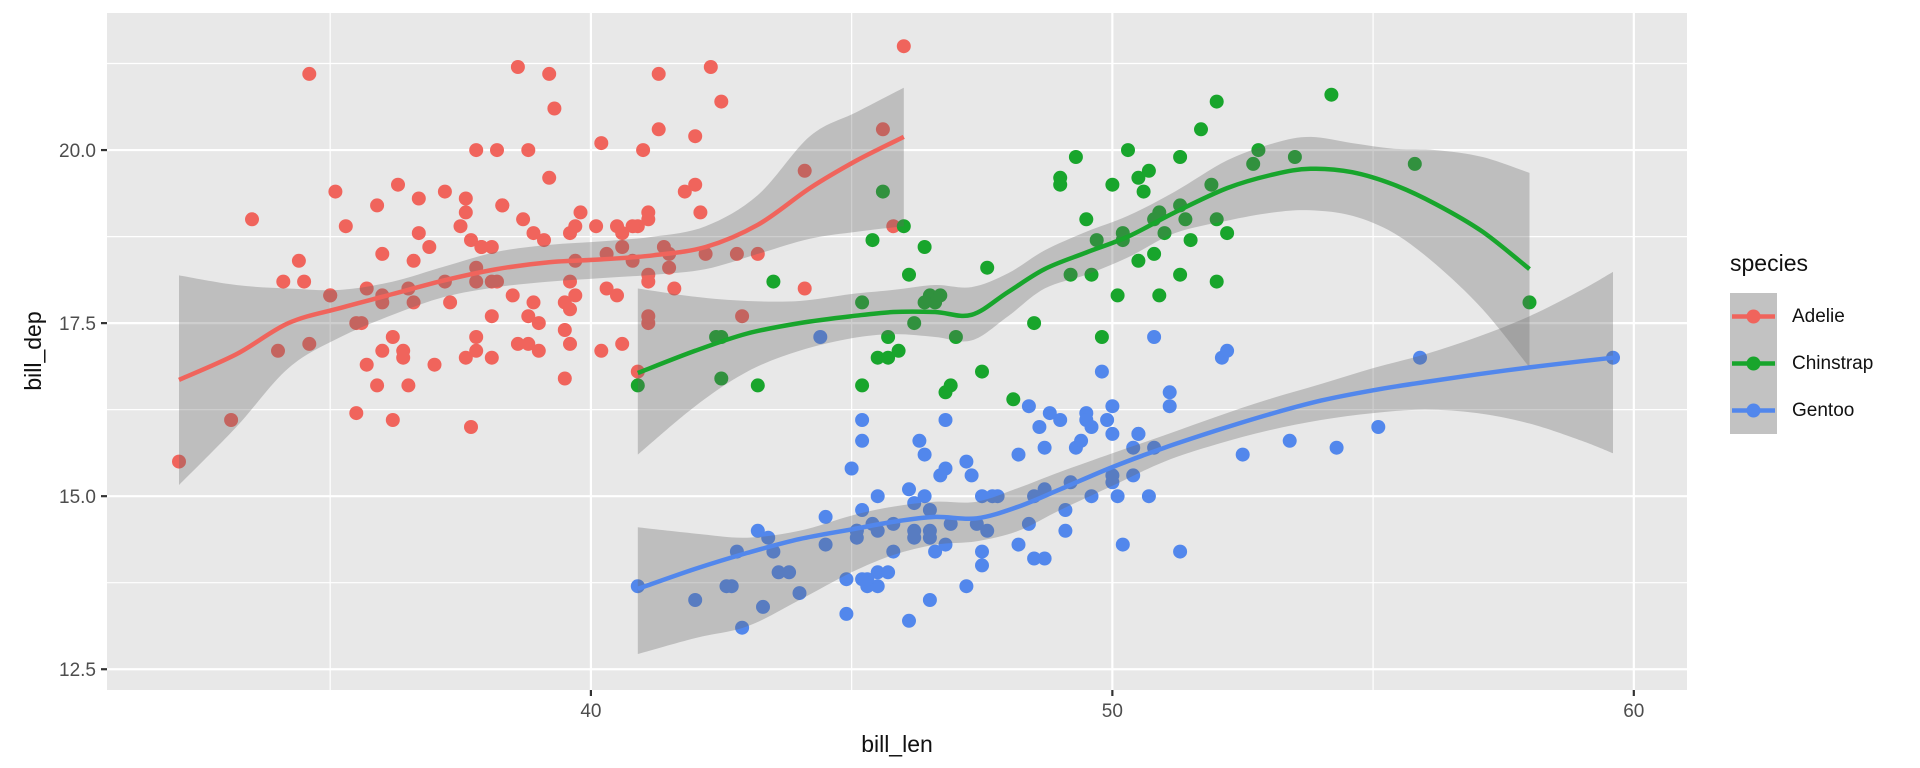  What do you see at coordinates (1823, 410) in the screenshot?
I see `legend-label: Gentoo` at bounding box center [1823, 410].